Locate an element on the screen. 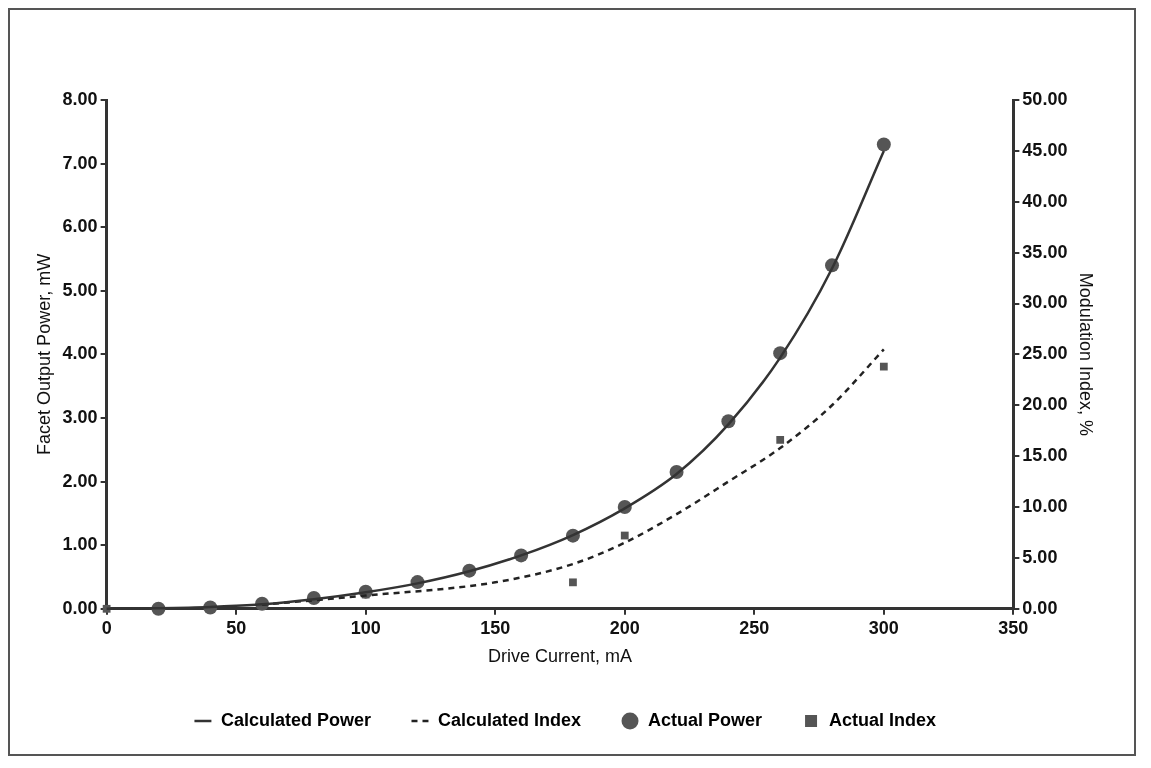 The image size is (1151, 768). y2-tick-label: 50.00 is located at coordinates (1045, 98).